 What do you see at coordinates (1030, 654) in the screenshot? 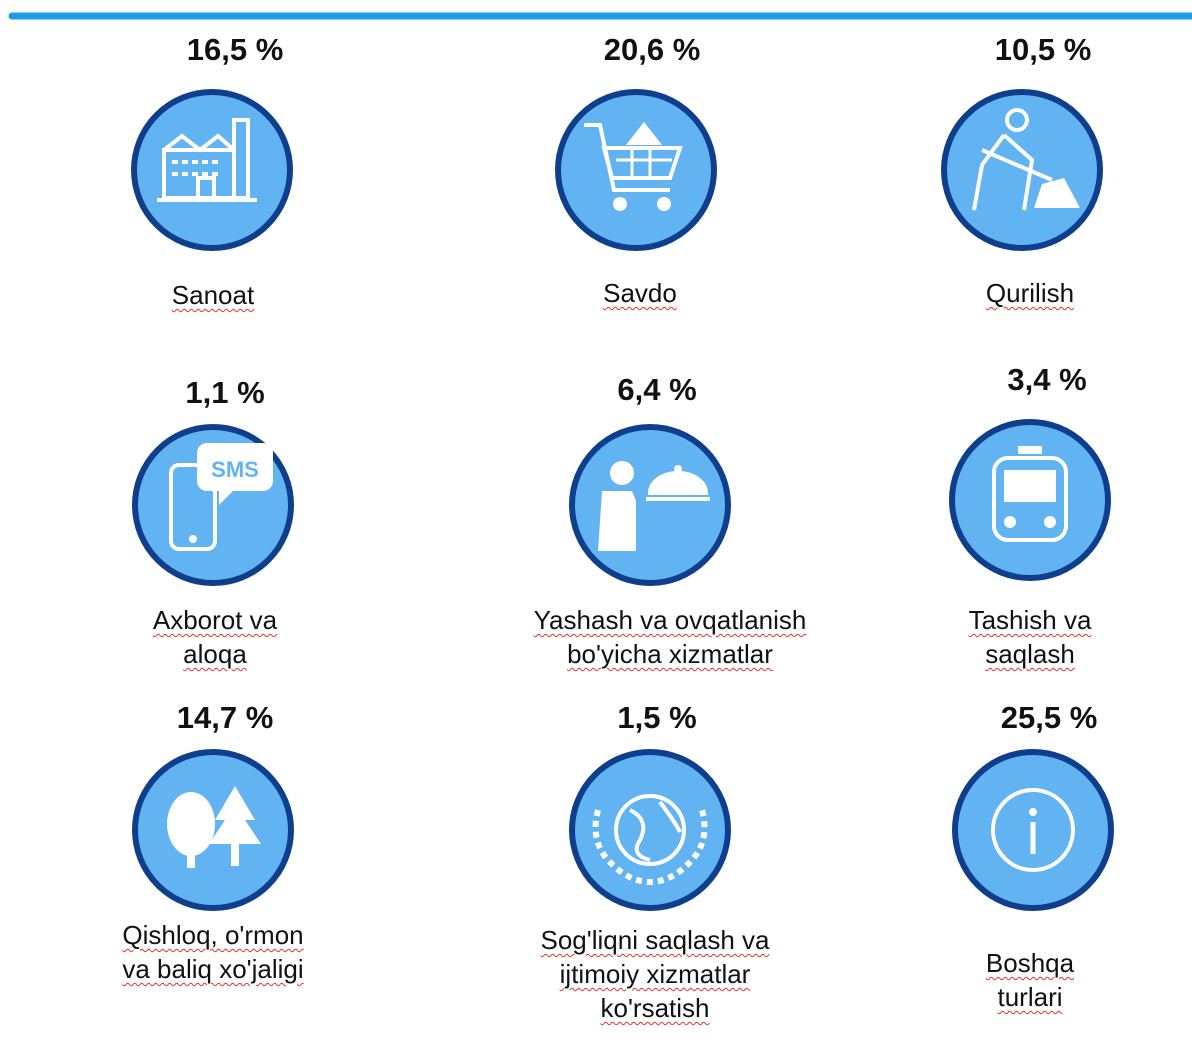
I see `label-line: saqlash` at bounding box center [1030, 654].